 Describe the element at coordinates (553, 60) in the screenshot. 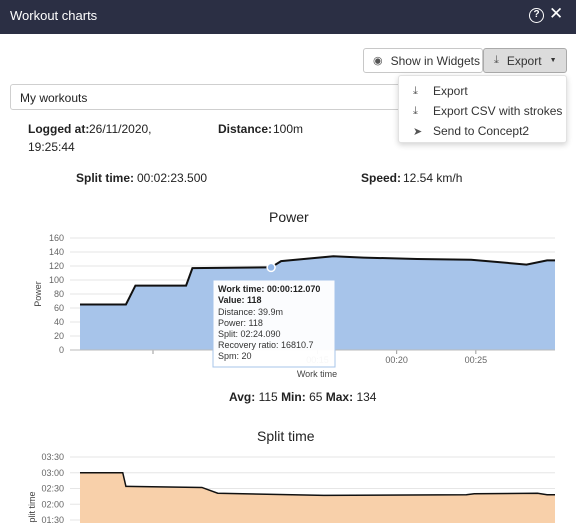

I see `caret-down-icon: ▼` at that location.